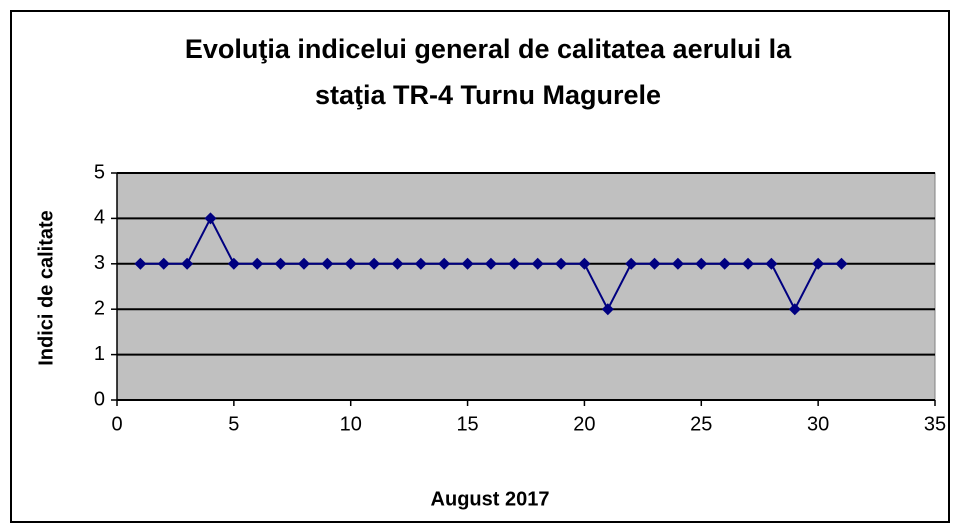  What do you see at coordinates (935, 424) in the screenshot?
I see `x-tick-label: 35` at bounding box center [935, 424].